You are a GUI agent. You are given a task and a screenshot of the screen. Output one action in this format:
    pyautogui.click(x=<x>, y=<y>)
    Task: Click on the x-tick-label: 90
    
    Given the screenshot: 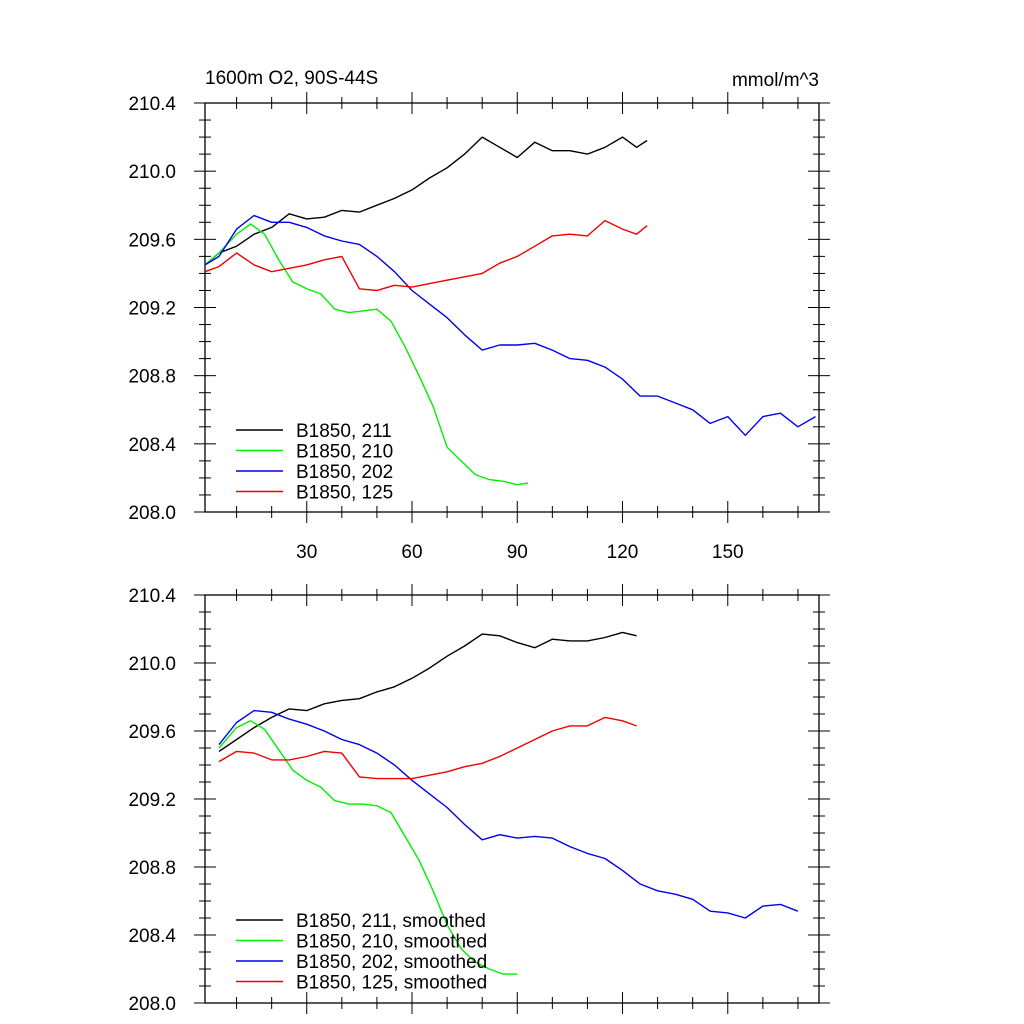 What is the action you would take?
    pyautogui.click(x=517, y=552)
    